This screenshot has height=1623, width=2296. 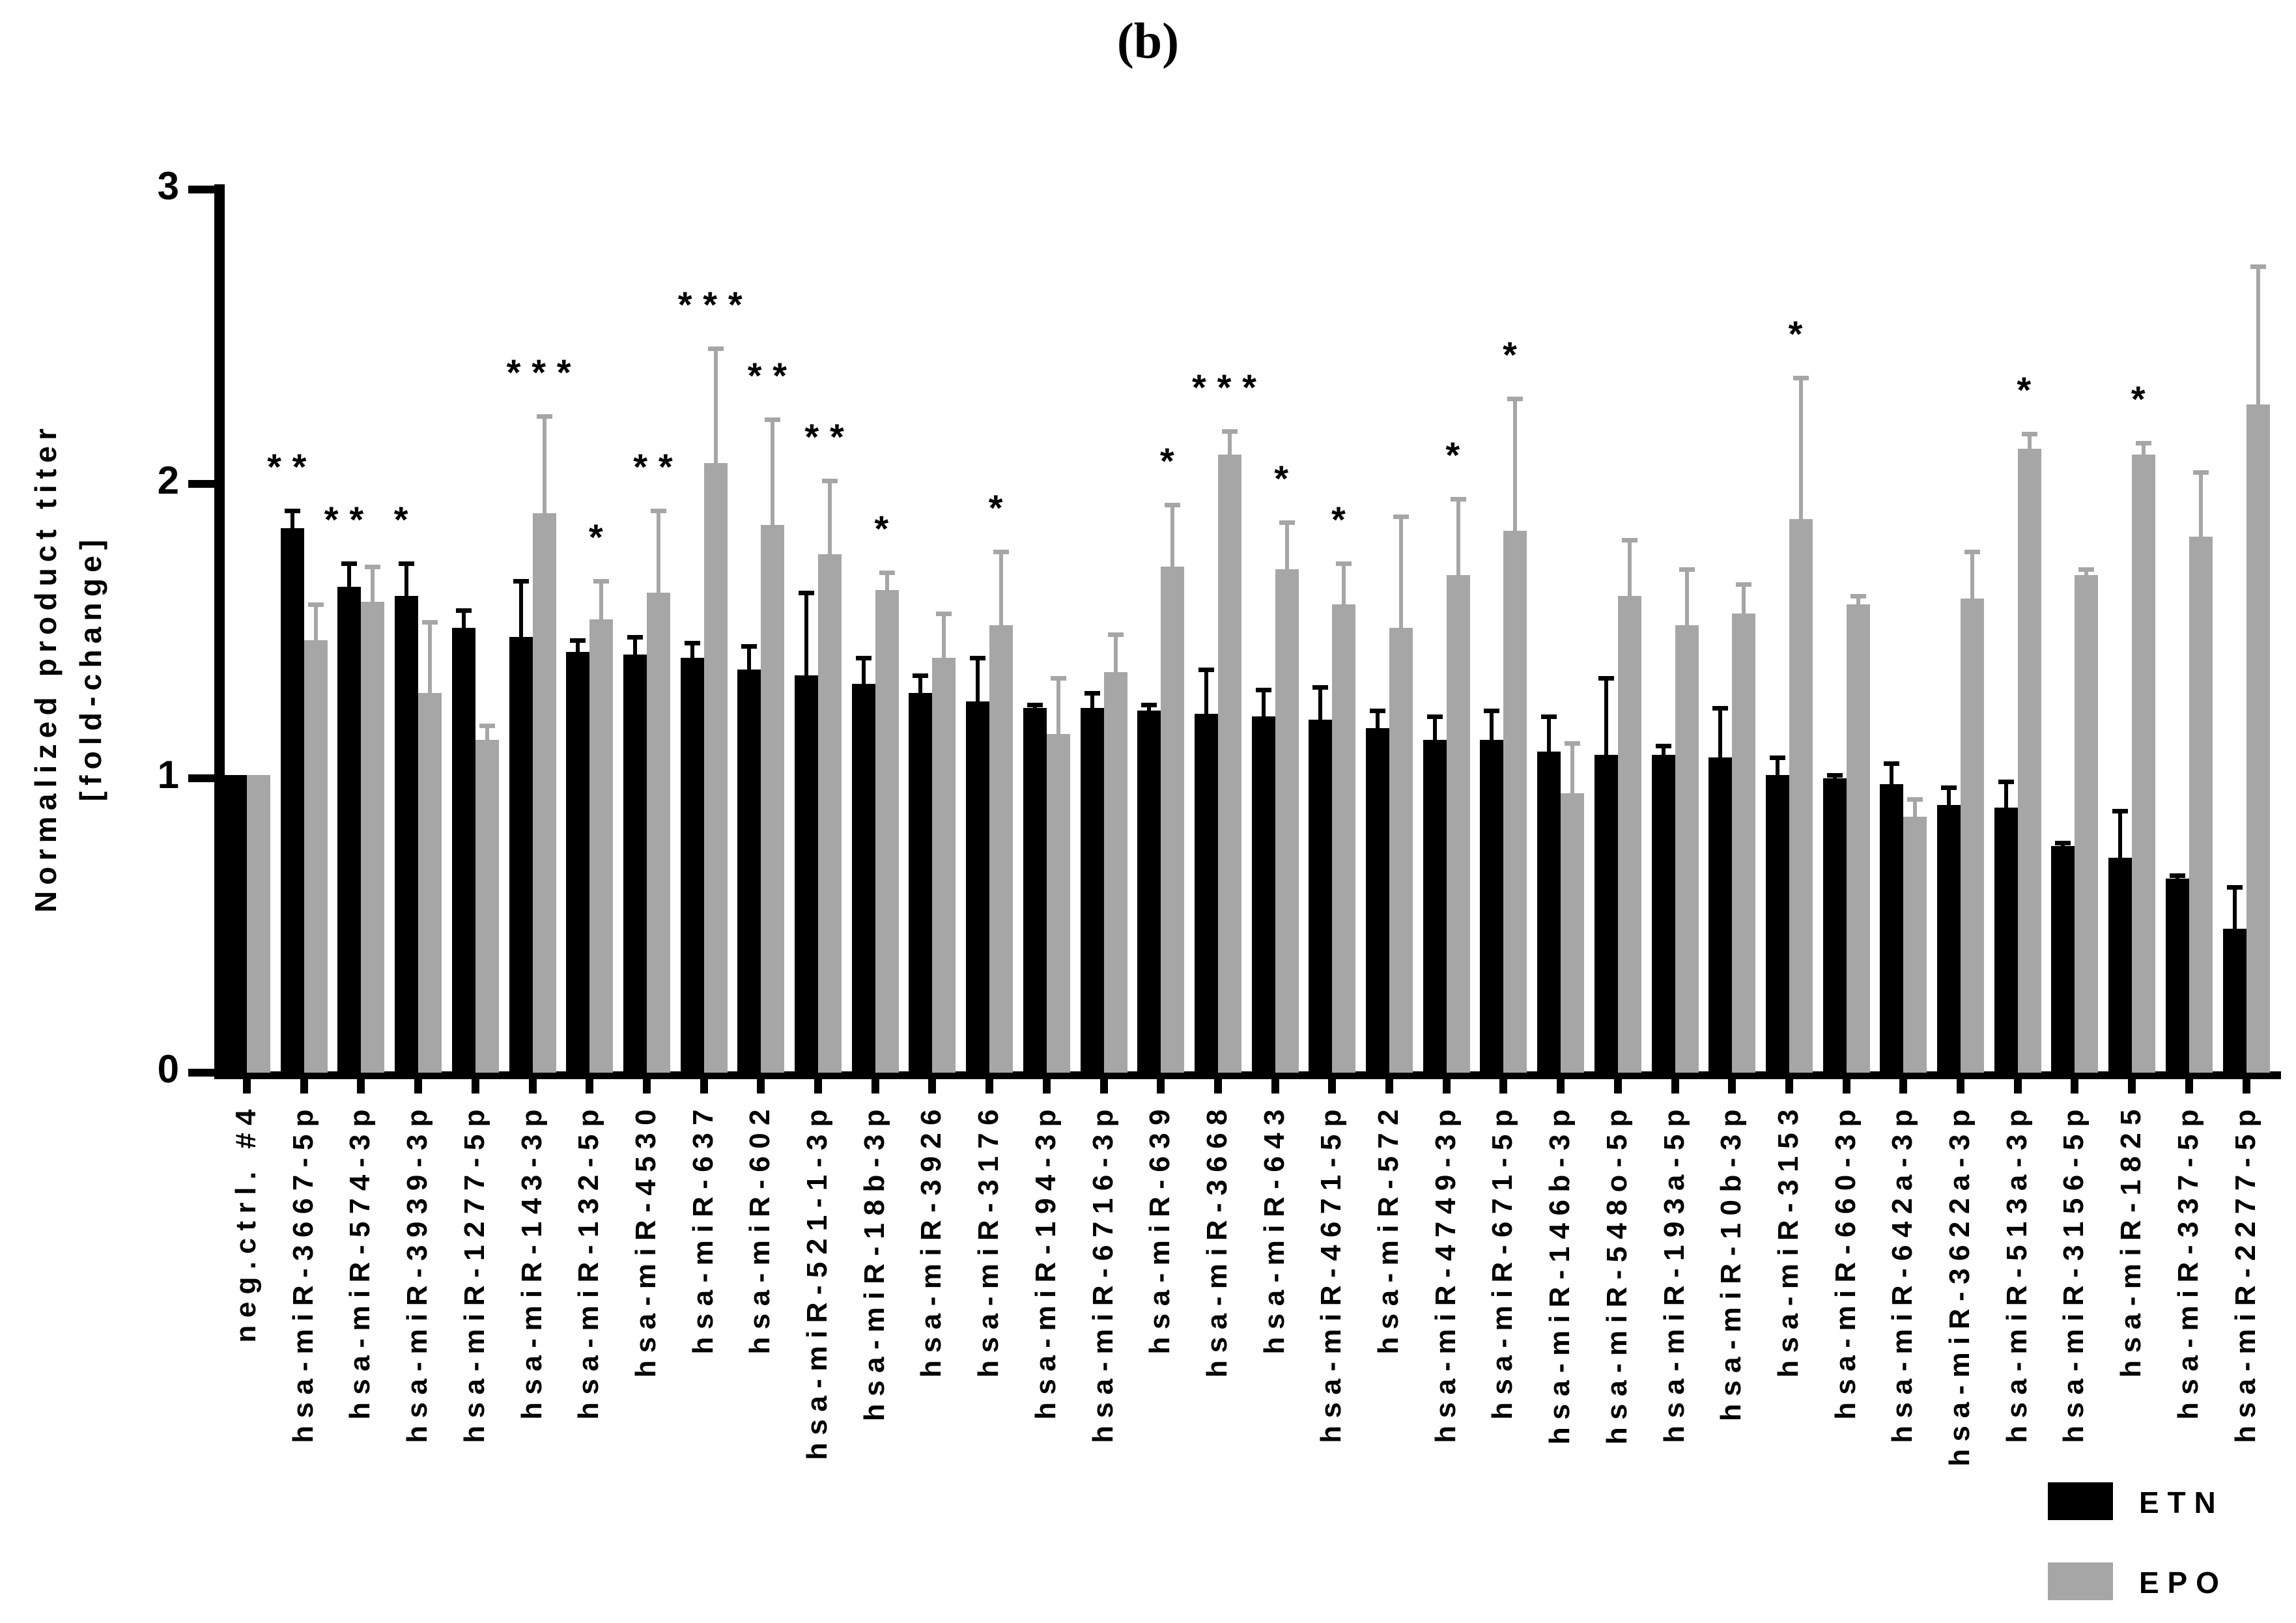 What do you see at coordinates (1388, 1228) in the screenshot?
I see `x-axis-category-label: hsa-miR-572` at bounding box center [1388, 1228].